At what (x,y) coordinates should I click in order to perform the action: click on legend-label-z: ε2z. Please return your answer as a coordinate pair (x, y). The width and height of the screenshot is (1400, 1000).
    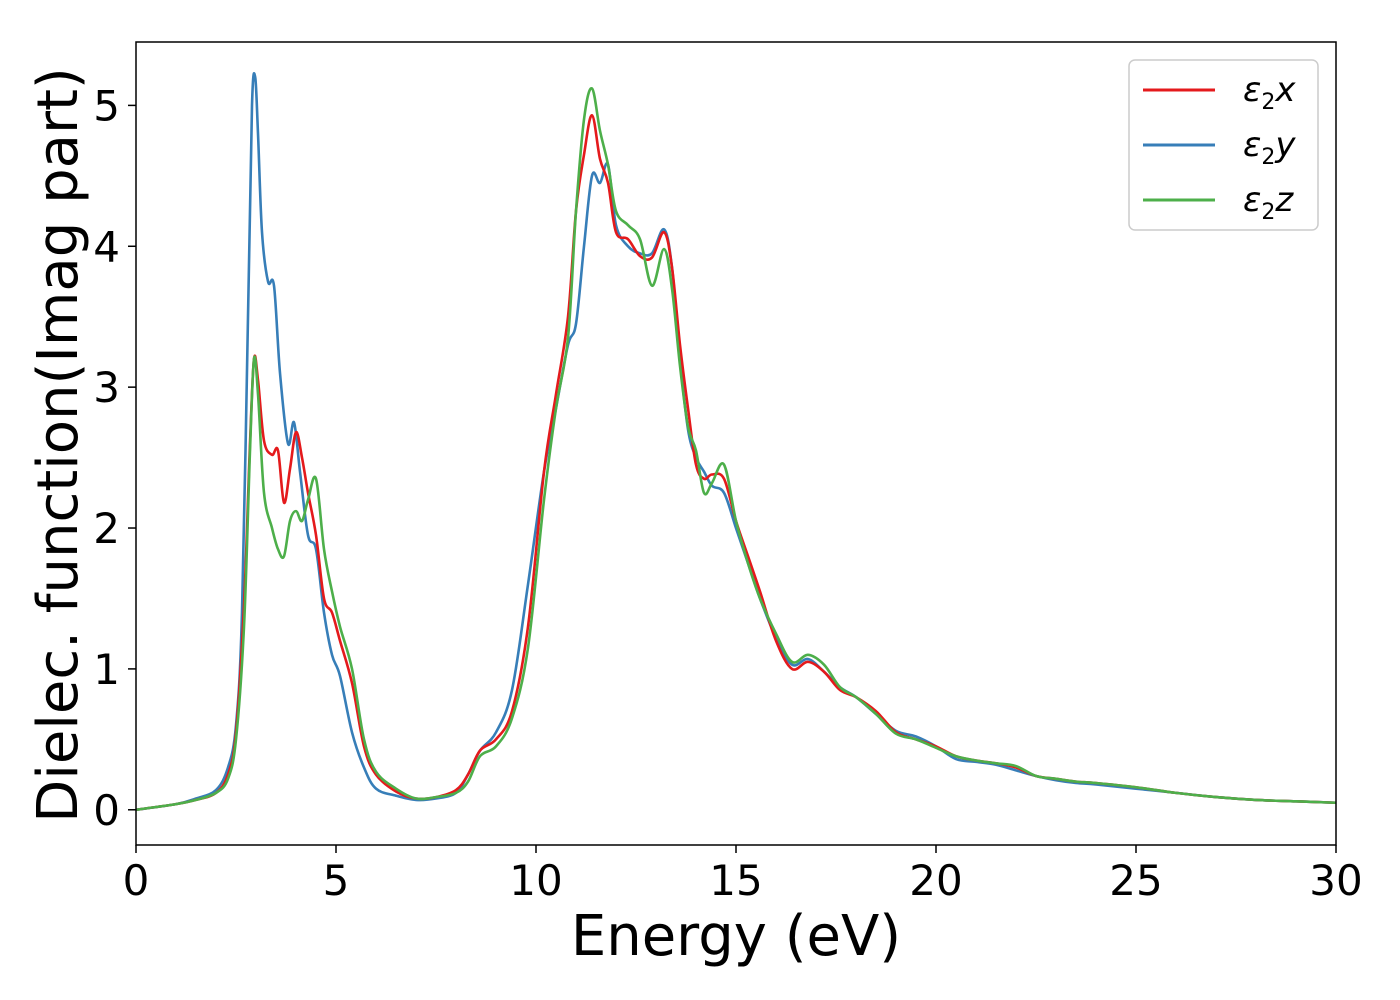
    Looking at the image, I should click on (1268, 202).